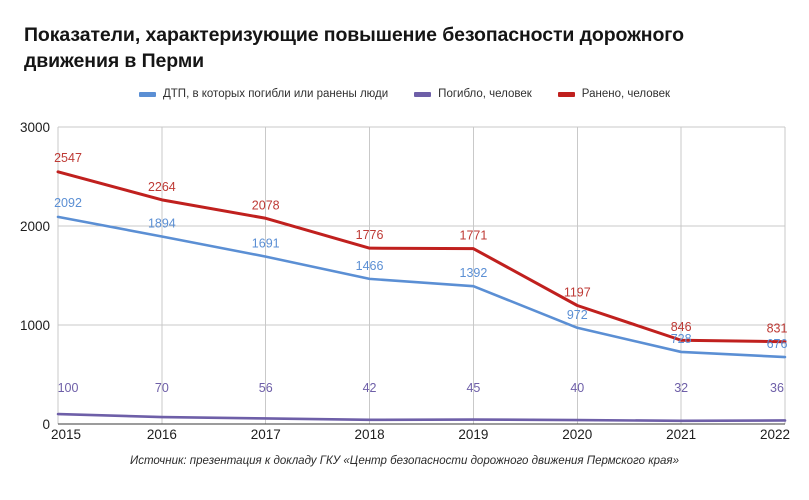 Image resolution: width=809 pixels, height=500 pixels. What do you see at coordinates (473, 388) in the screenshot?
I see `data-label: 45` at bounding box center [473, 388].